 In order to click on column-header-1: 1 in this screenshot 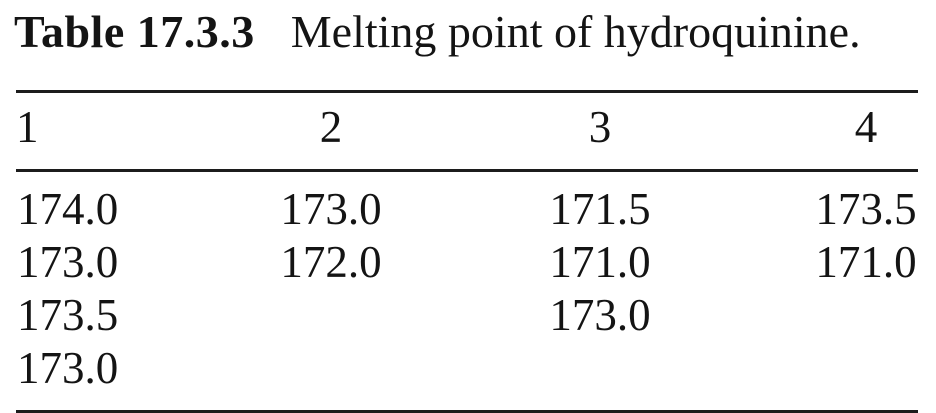, I will do `click(146, 131)`.